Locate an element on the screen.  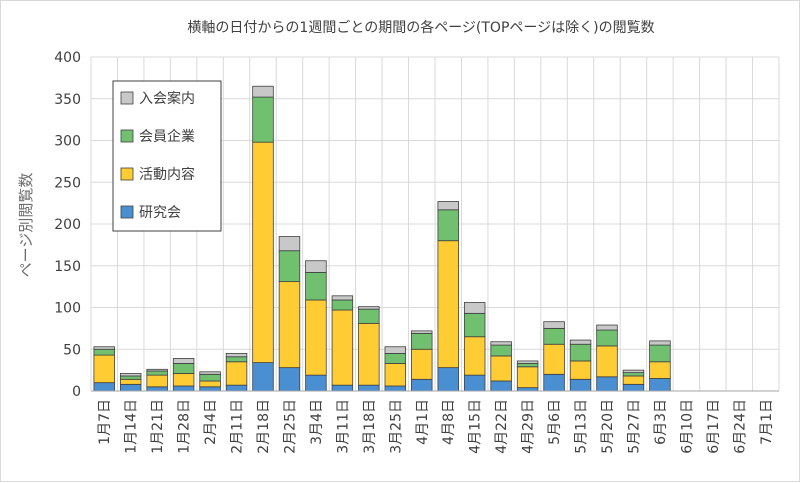
x-tick-label: 4月29日 is located at coordinates (529, 426).